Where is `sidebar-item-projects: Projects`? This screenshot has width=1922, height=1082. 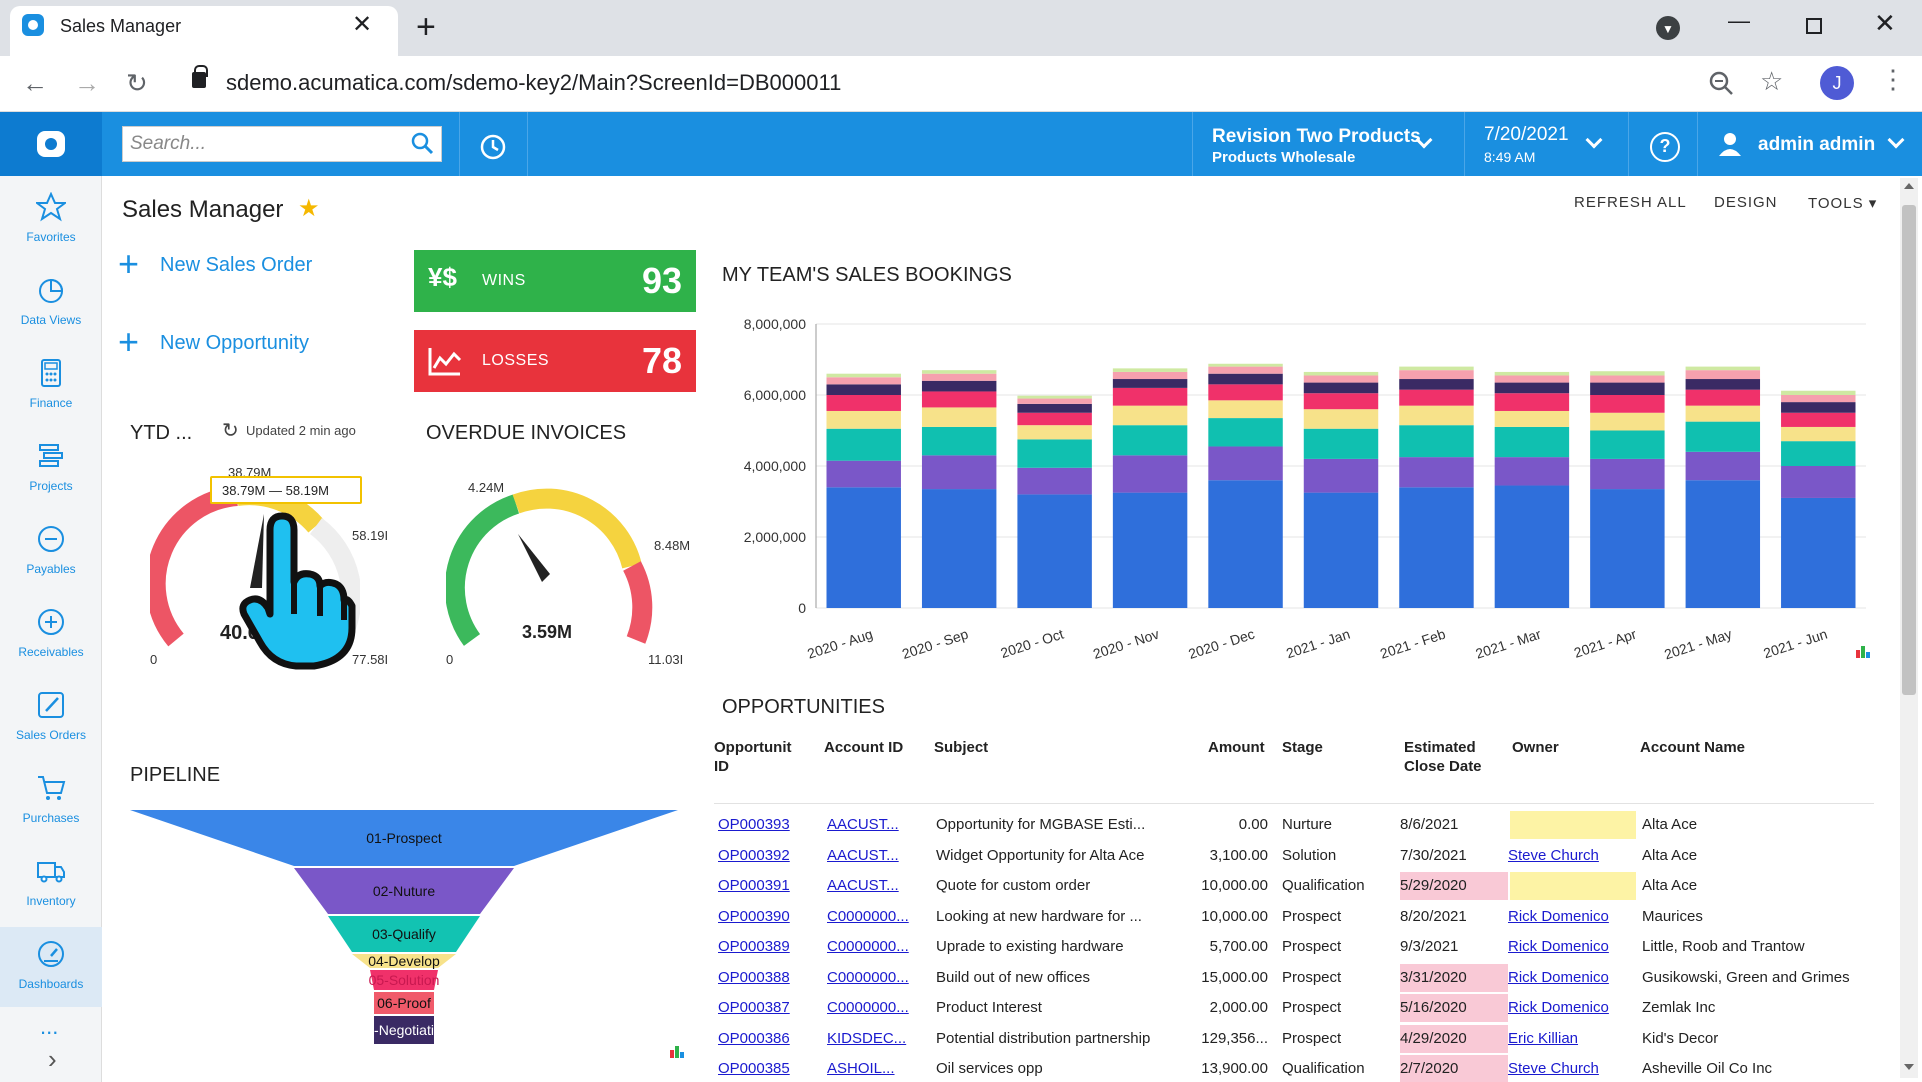 sidebar-item-projects: Projects is located at coordinates (51, 469).